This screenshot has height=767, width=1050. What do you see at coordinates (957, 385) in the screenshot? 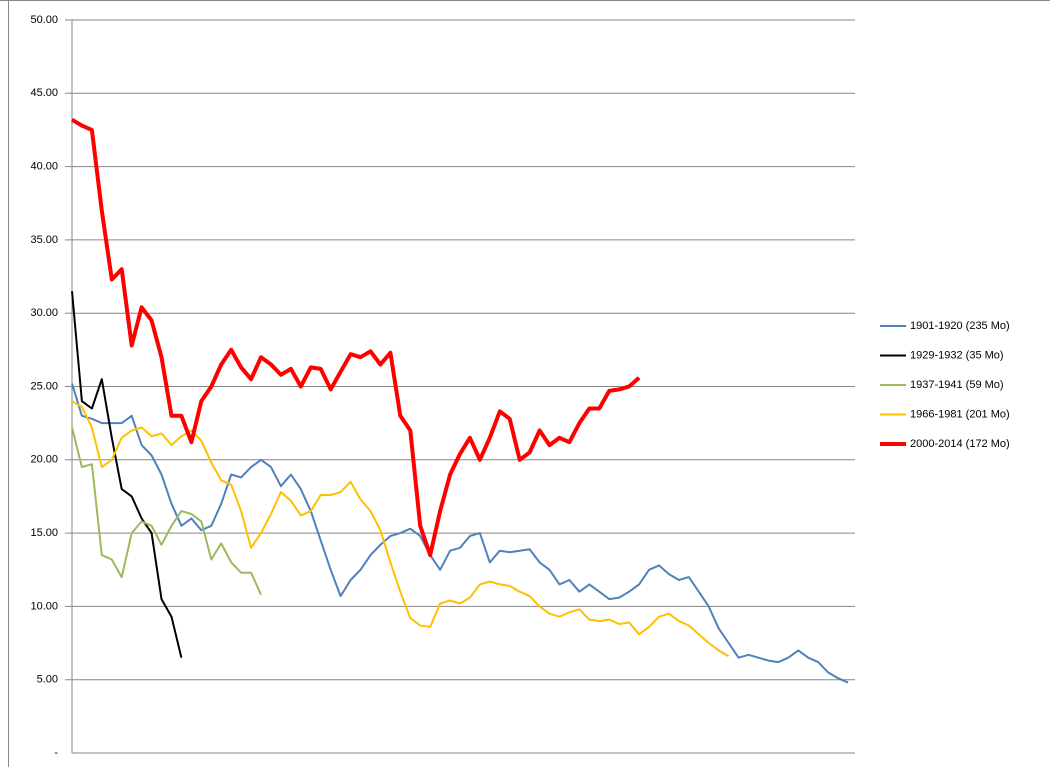
I see `legend-label: 1937-1941 (59 Mo)` at bounding box center [957, 385].